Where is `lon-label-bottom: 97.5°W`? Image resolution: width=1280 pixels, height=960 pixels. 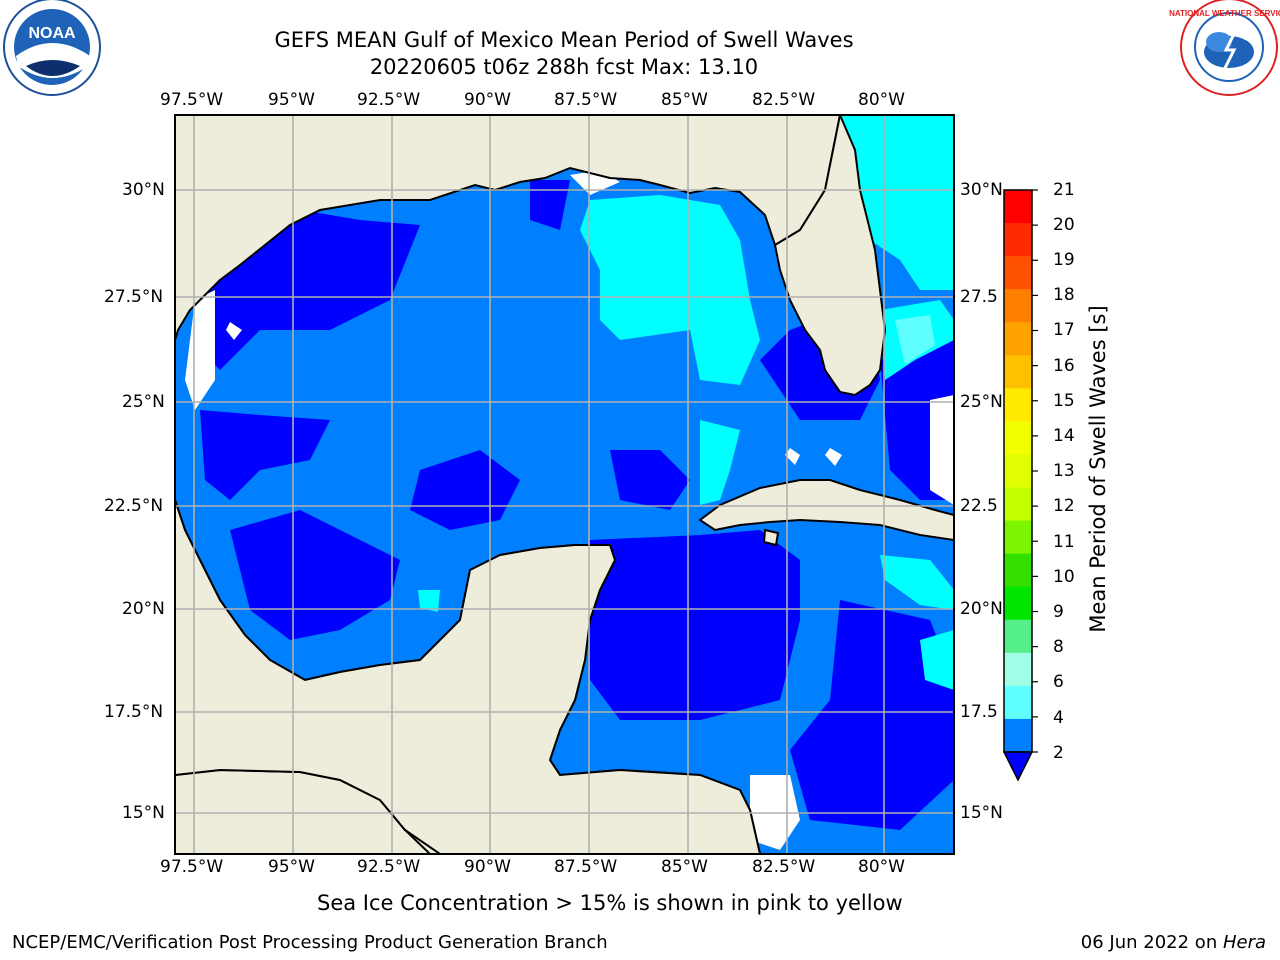
lon-label-bottom: 97.5°W is located at coordinates (192, 867).